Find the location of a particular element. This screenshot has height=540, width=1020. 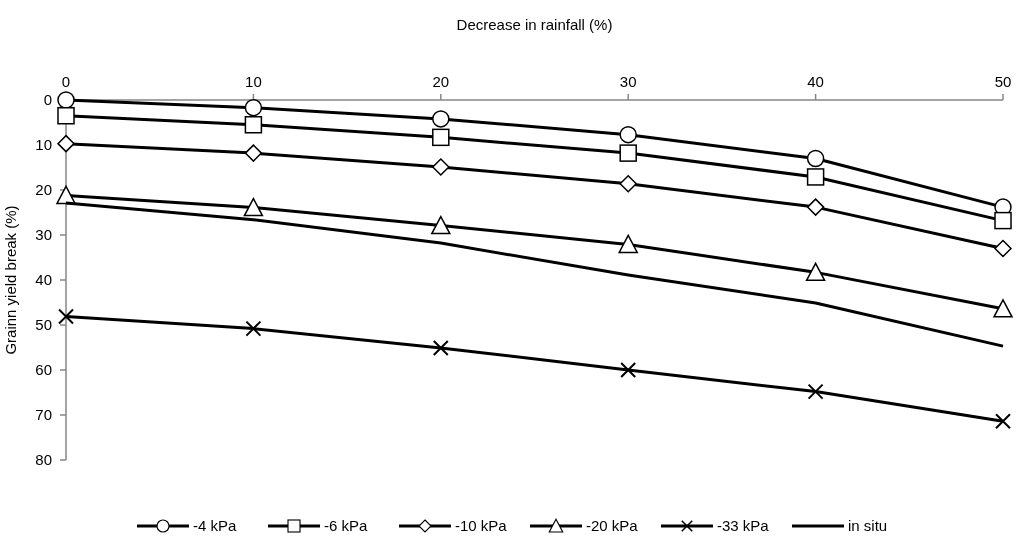

legend-label: -6 kPa is located at coordinates (346, 525).